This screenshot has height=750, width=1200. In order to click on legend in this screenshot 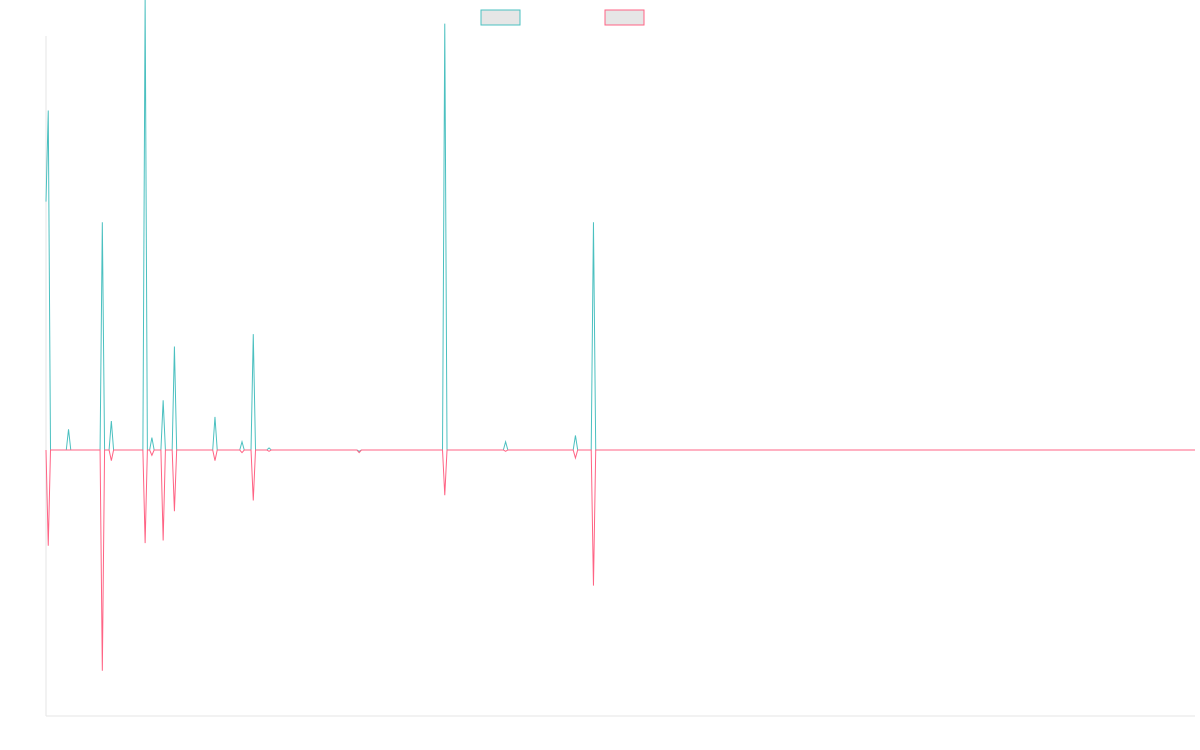, I will do `click(562, 17)`.